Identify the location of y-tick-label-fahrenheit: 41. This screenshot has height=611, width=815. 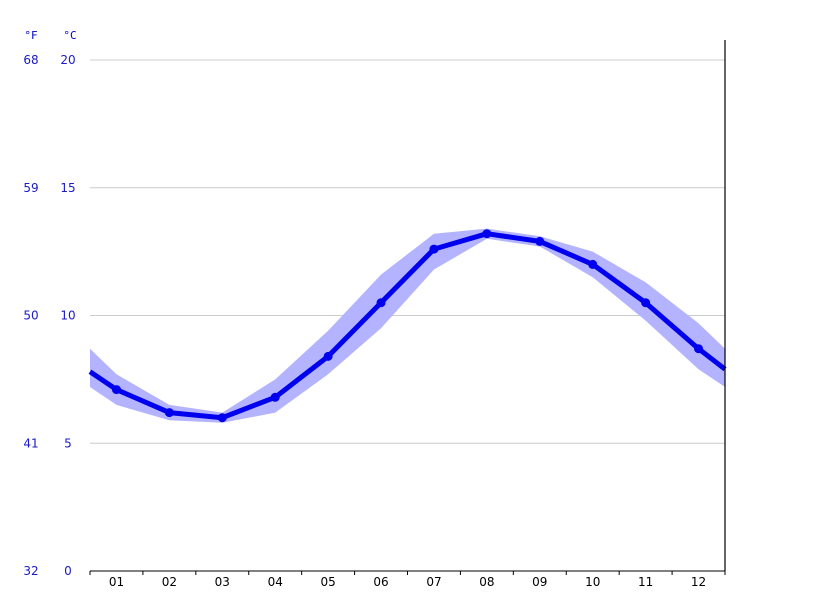
(30, 443).